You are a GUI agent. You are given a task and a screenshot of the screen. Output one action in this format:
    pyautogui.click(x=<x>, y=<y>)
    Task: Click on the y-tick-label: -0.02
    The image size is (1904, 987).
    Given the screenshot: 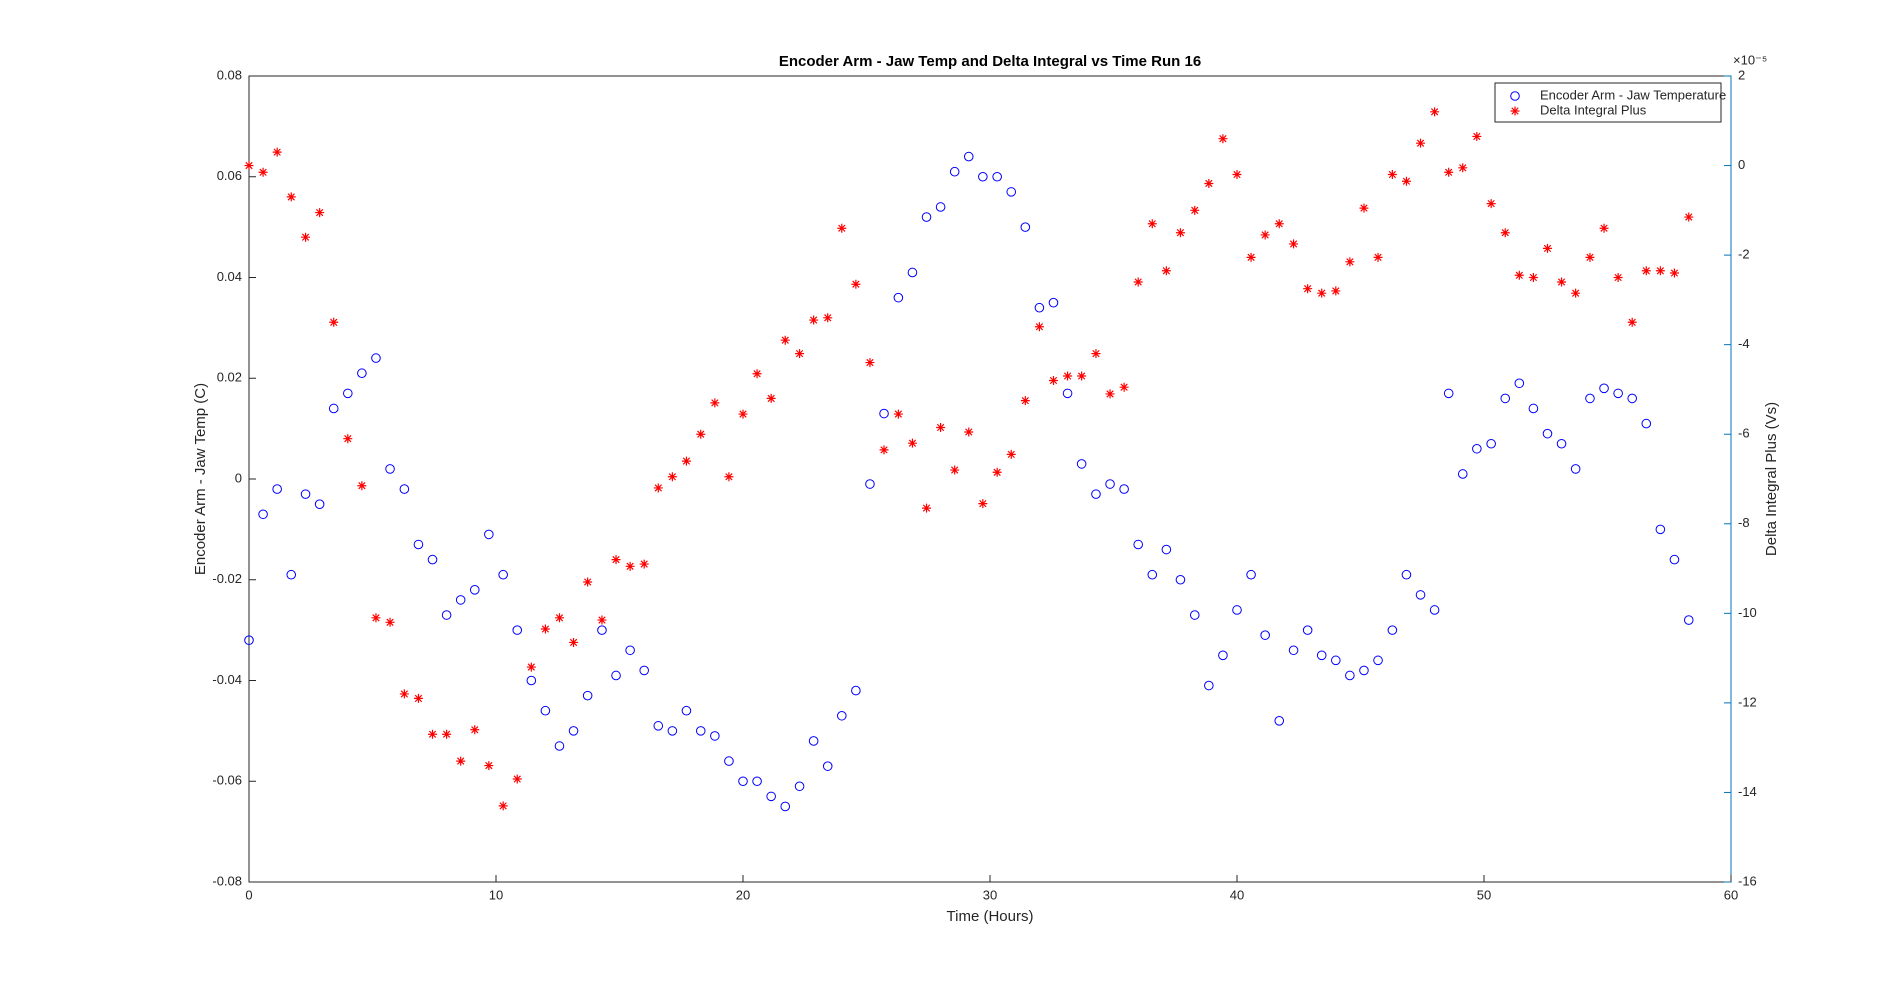 What is the action you would take?
    pyautogui.click(x=227, y=578)
    